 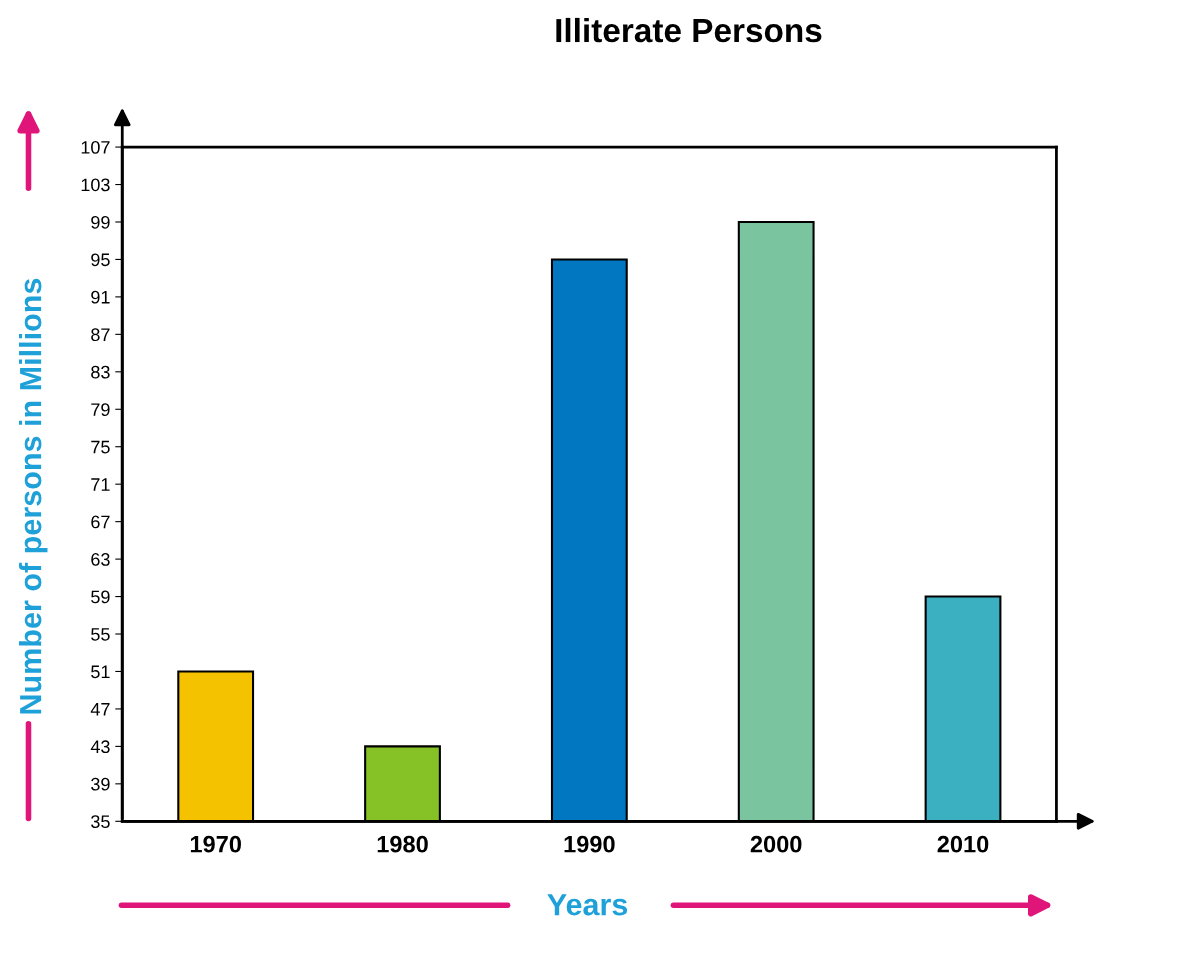 I want to click on x-tick-label: 1980, so click(x=402, y=844).